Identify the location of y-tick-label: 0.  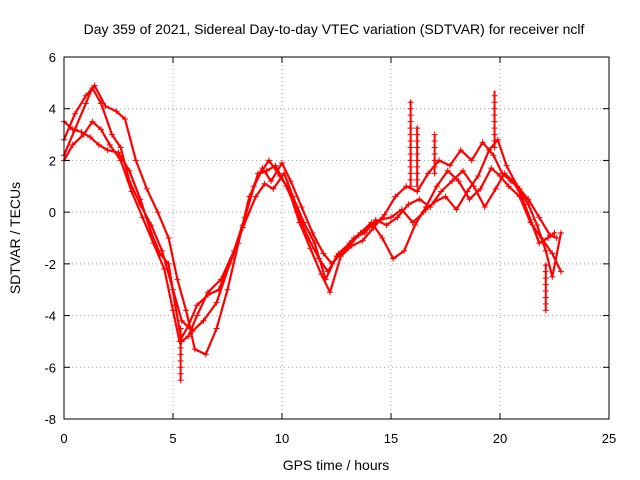
(52, 212).